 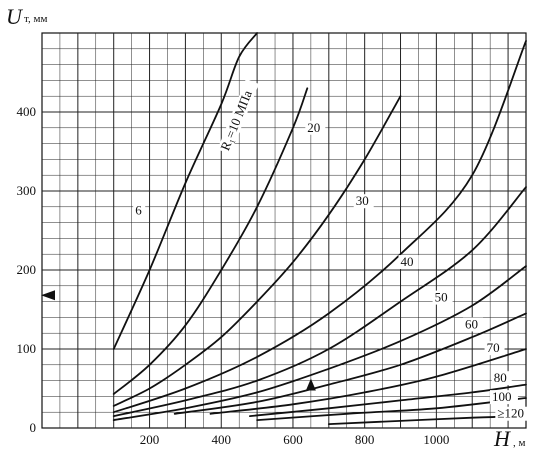 What do you see at coordinates (27, 190) in the screenshot?
I see `y-tick-label: 300` at bounding box center [27, 190].